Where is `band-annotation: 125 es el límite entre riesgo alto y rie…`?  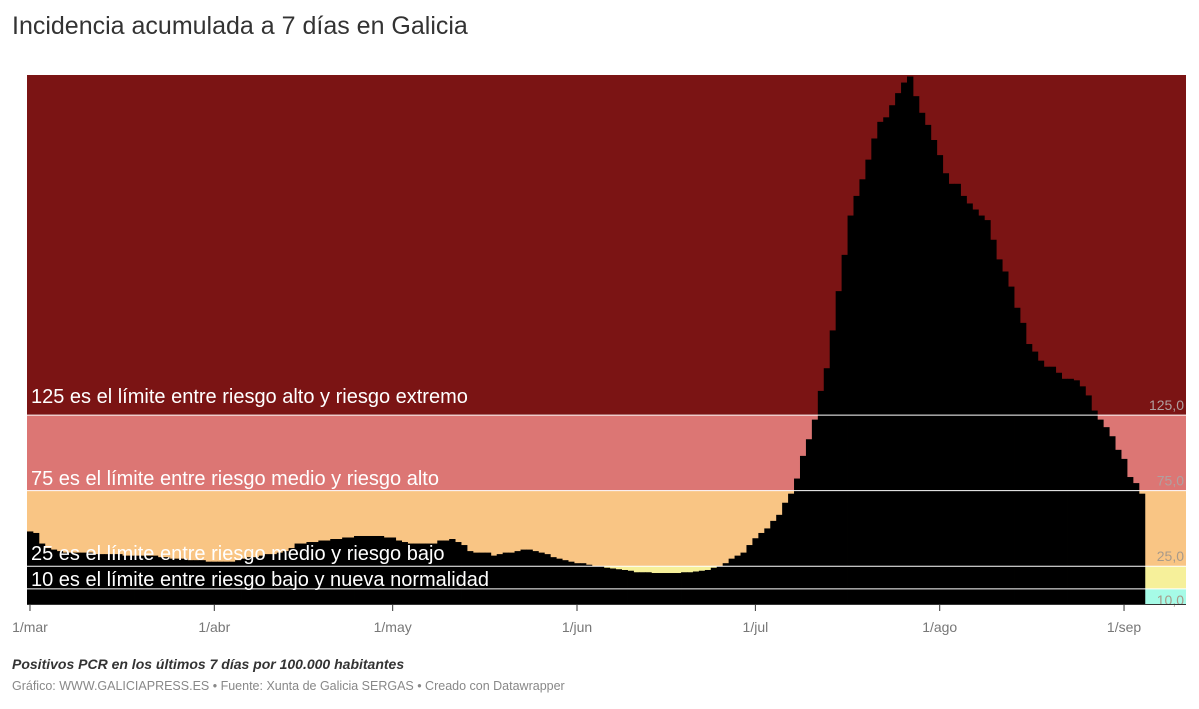
band-annotation: 125 es el límite entre riesgo alto y rie… is located at coordinates (249, 397).